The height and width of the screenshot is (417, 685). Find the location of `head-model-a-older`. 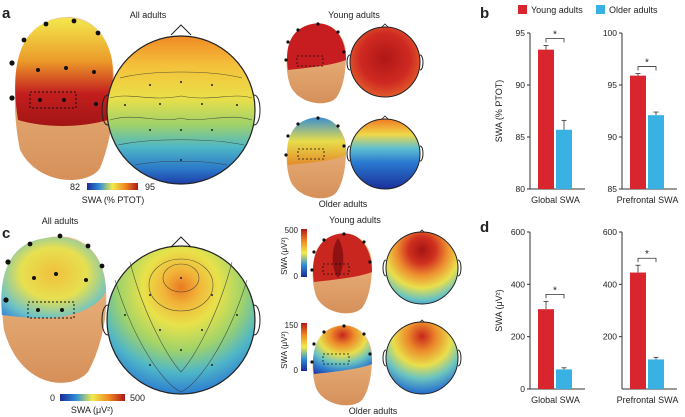

head-model-a-older is located at coordinates (315, 157).